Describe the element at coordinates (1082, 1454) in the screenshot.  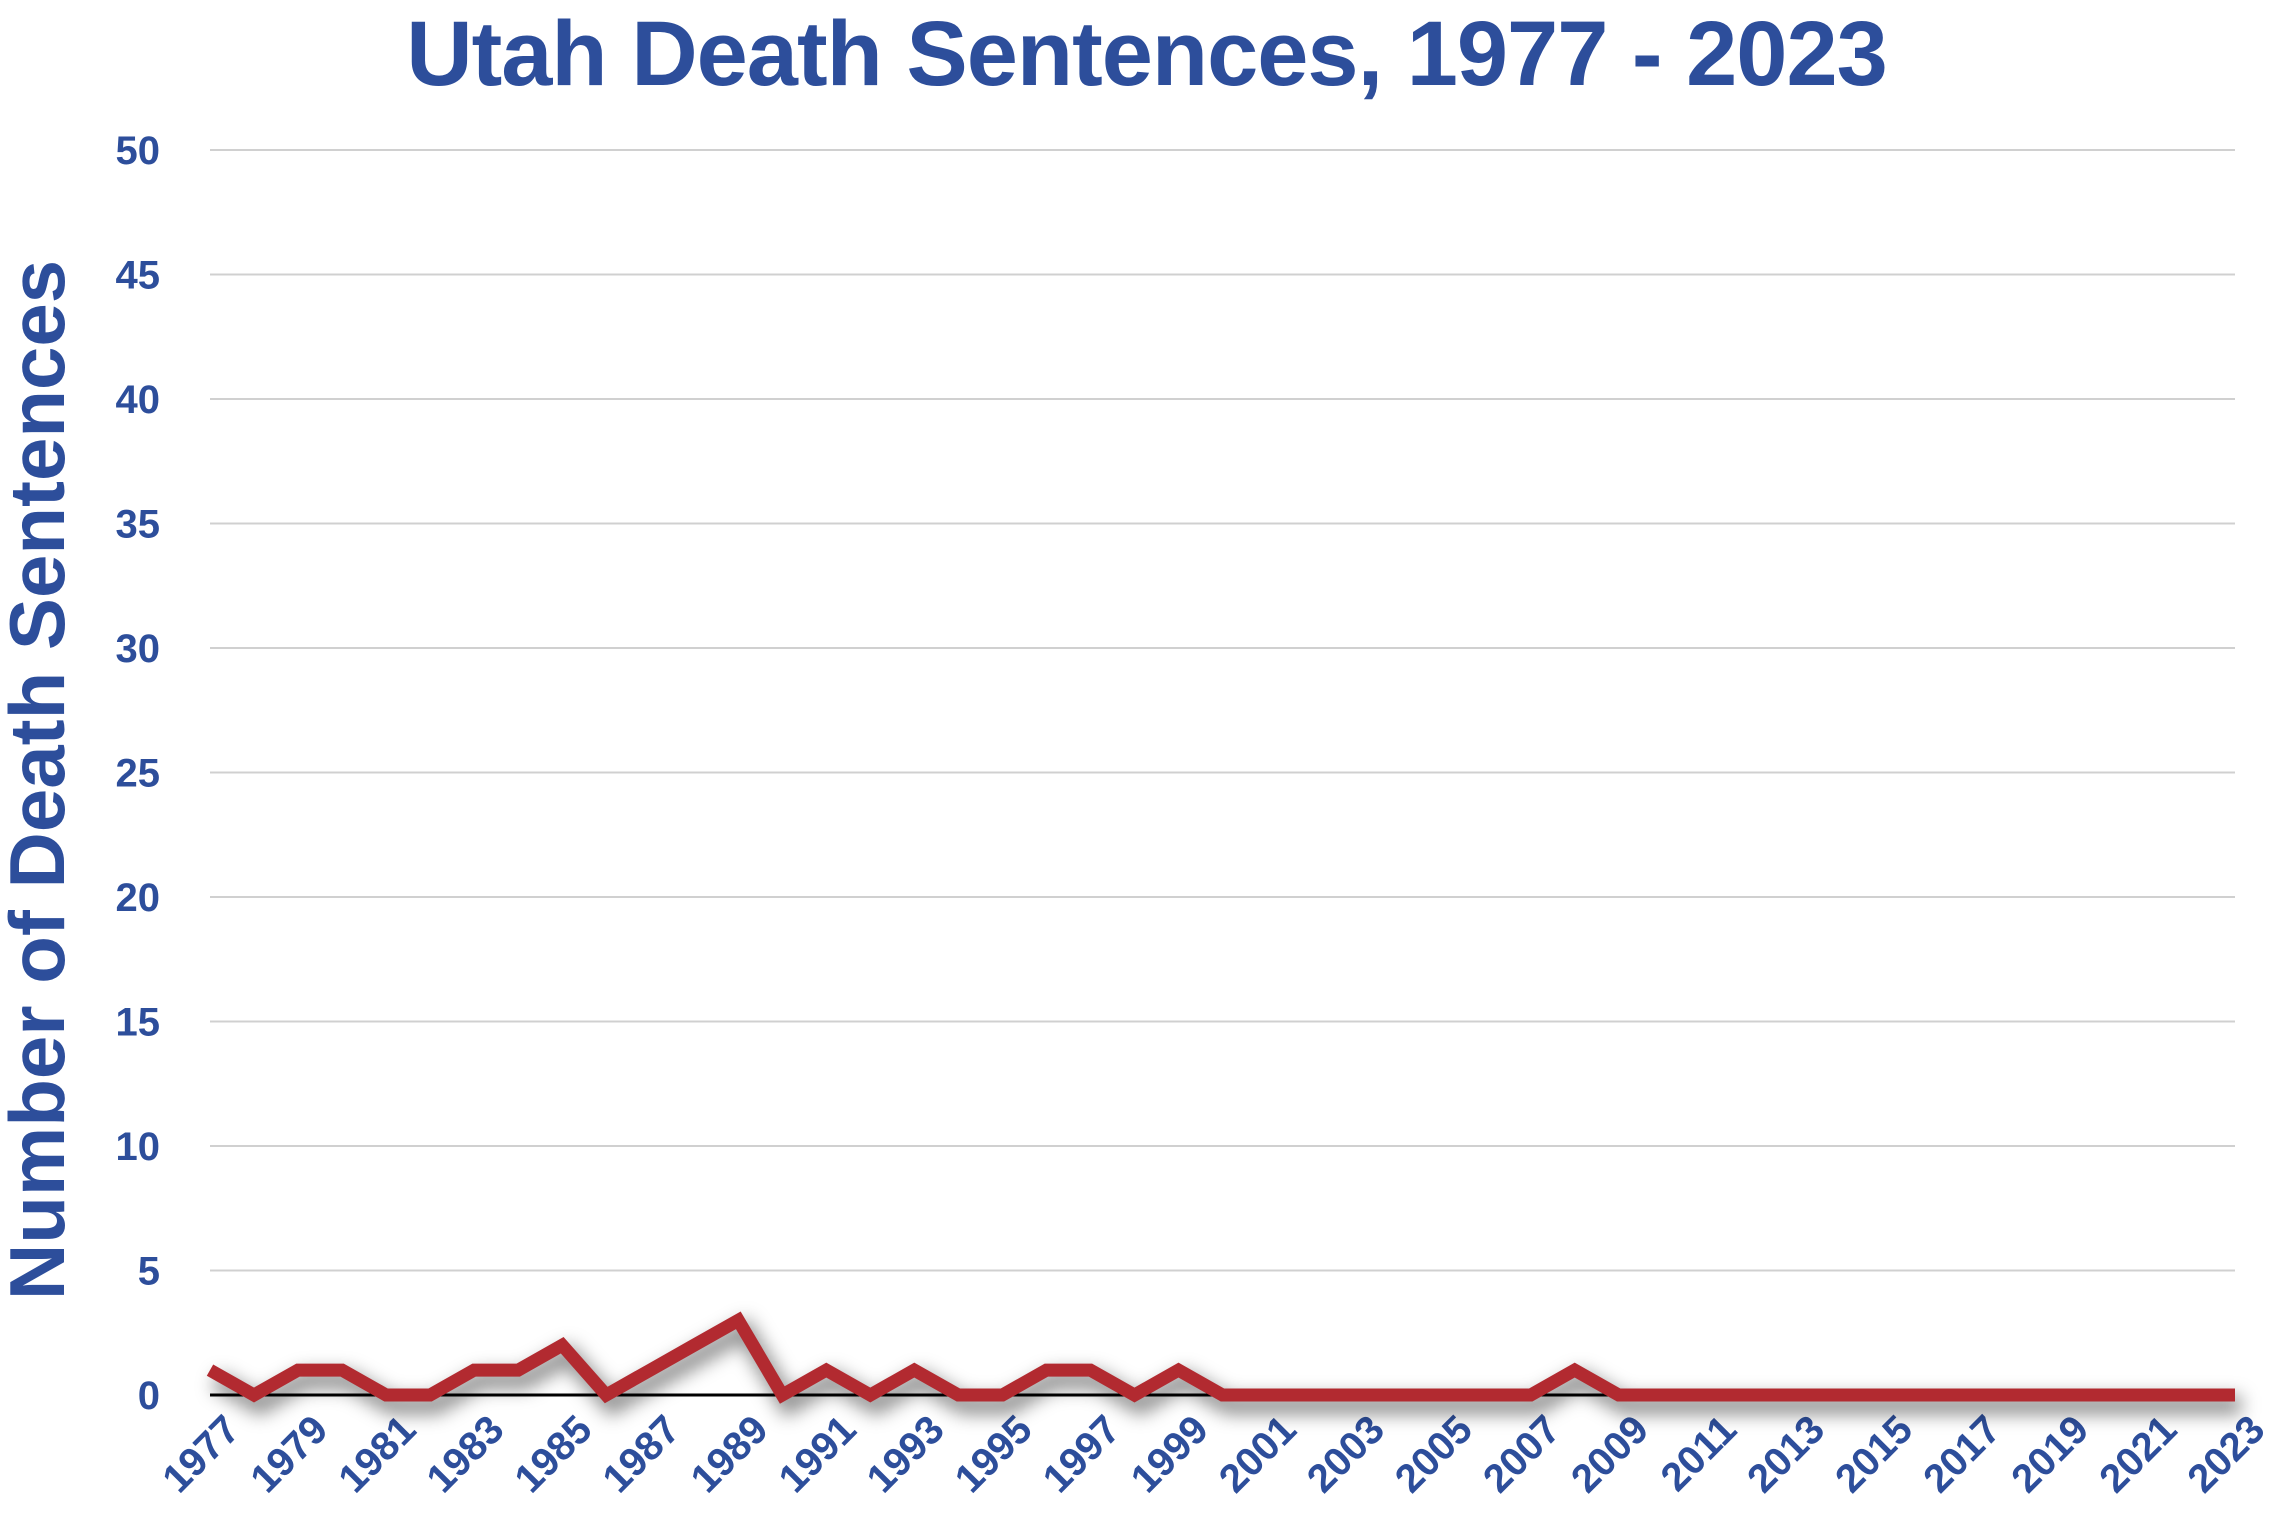
I see `x-tick-label: 1997` at that location.